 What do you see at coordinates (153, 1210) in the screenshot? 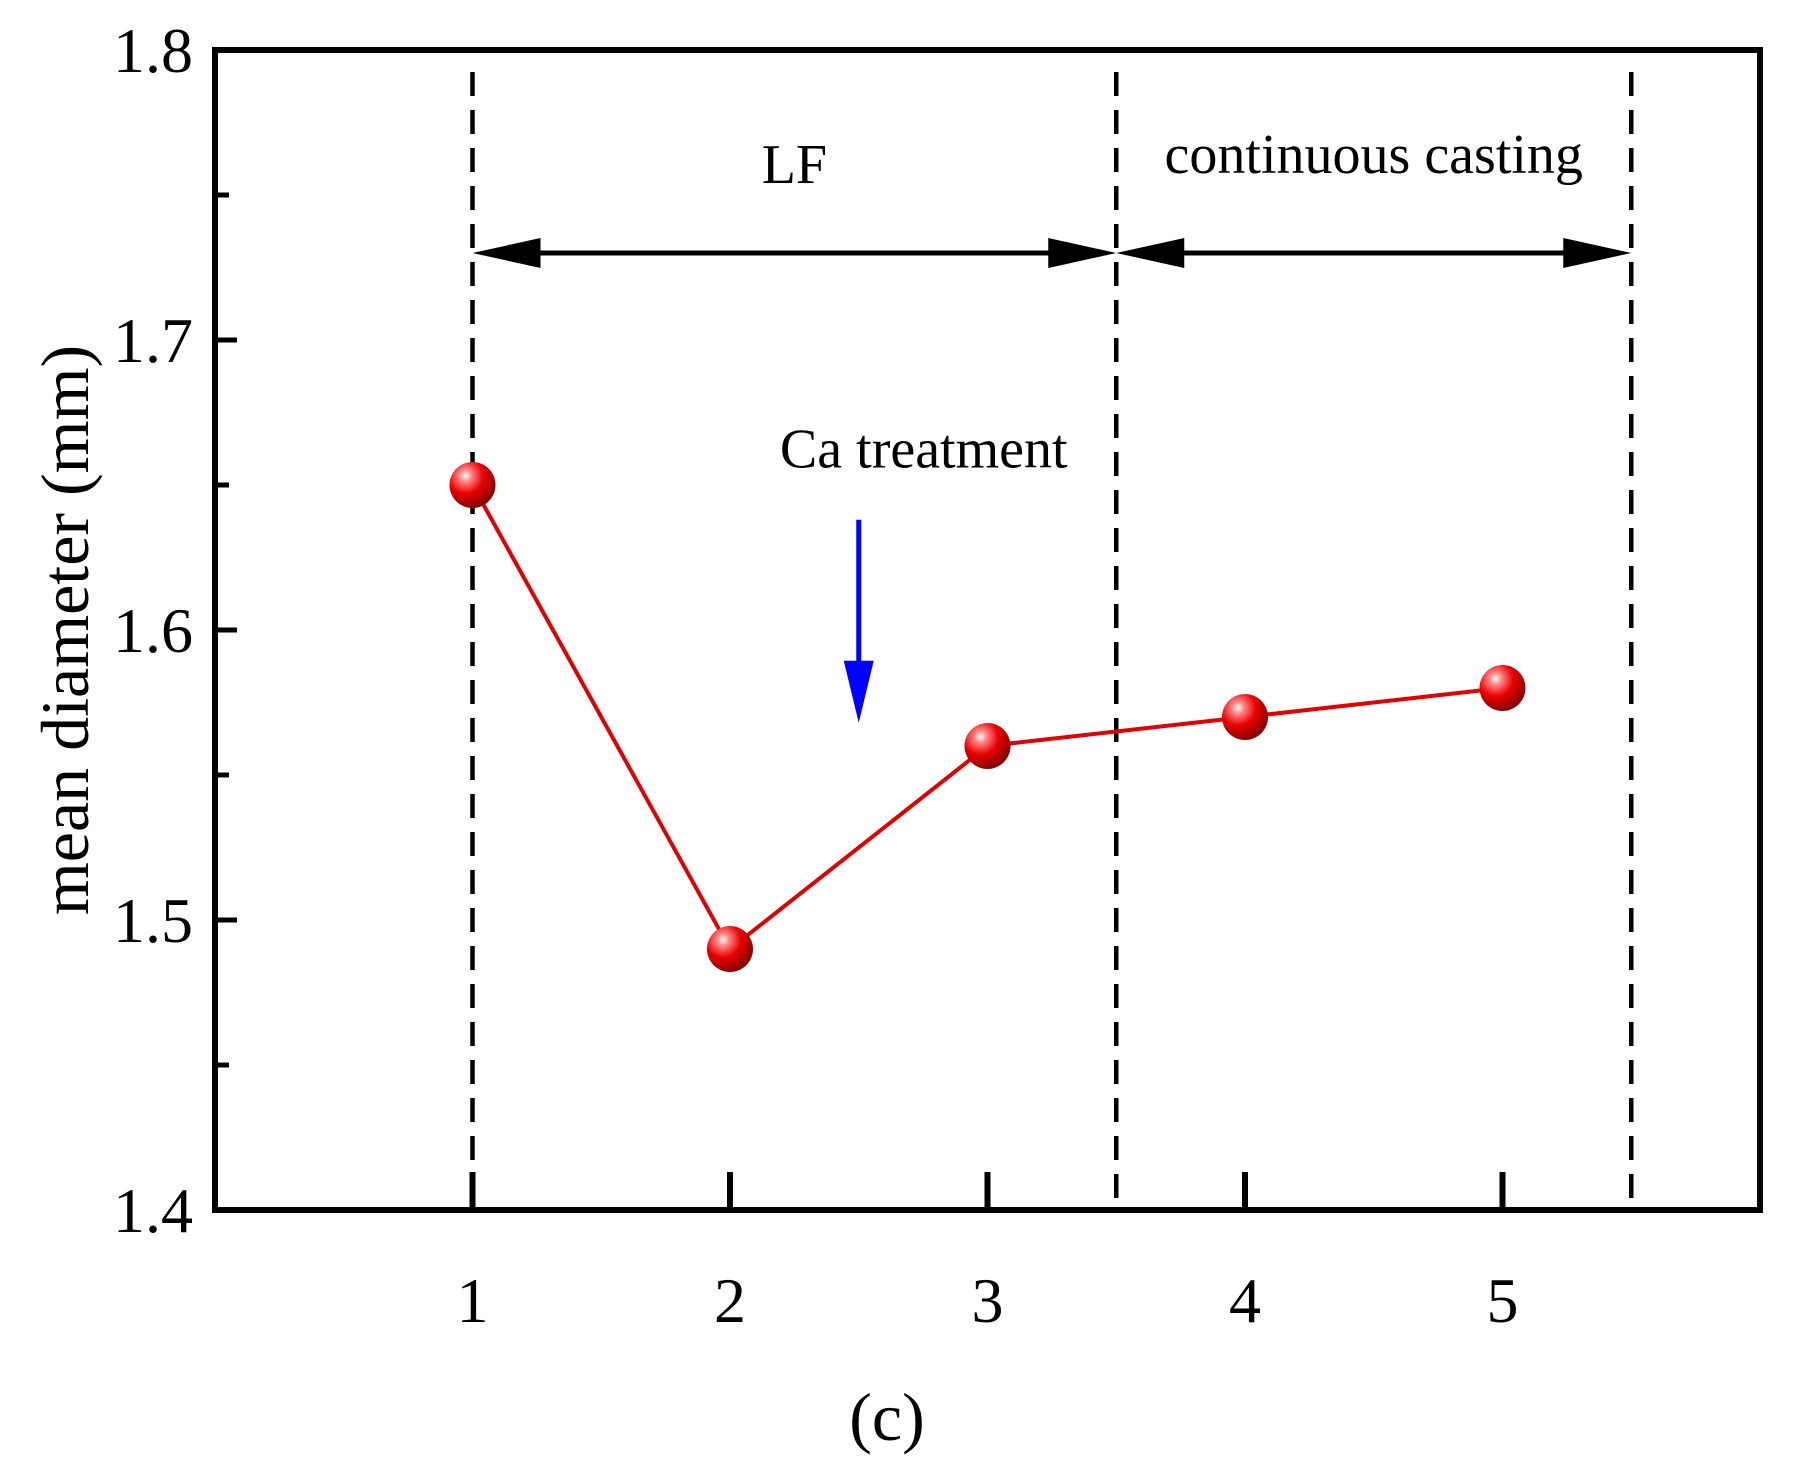
I see `y-tick-label: 1.4` at bounding box center [153, 1210].